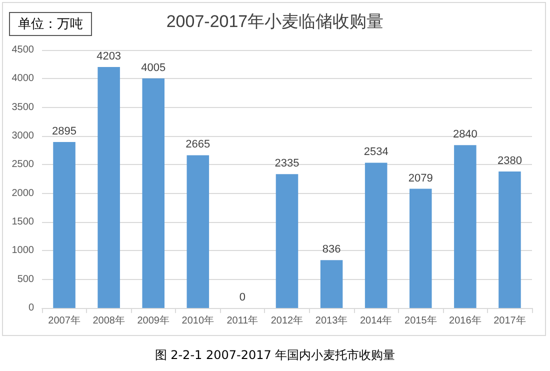 Image resolution: width=550 pixels, height=371 pixels. I want to click on x-tick-label: 2011年, so click(242, 320).